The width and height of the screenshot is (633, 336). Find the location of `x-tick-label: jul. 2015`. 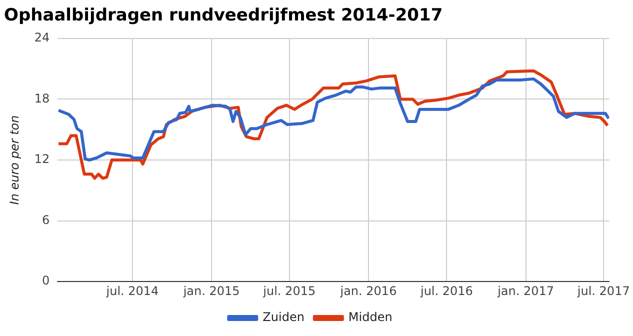

x-tick-label: jul. 2015 is located at coordinates (289, 291).